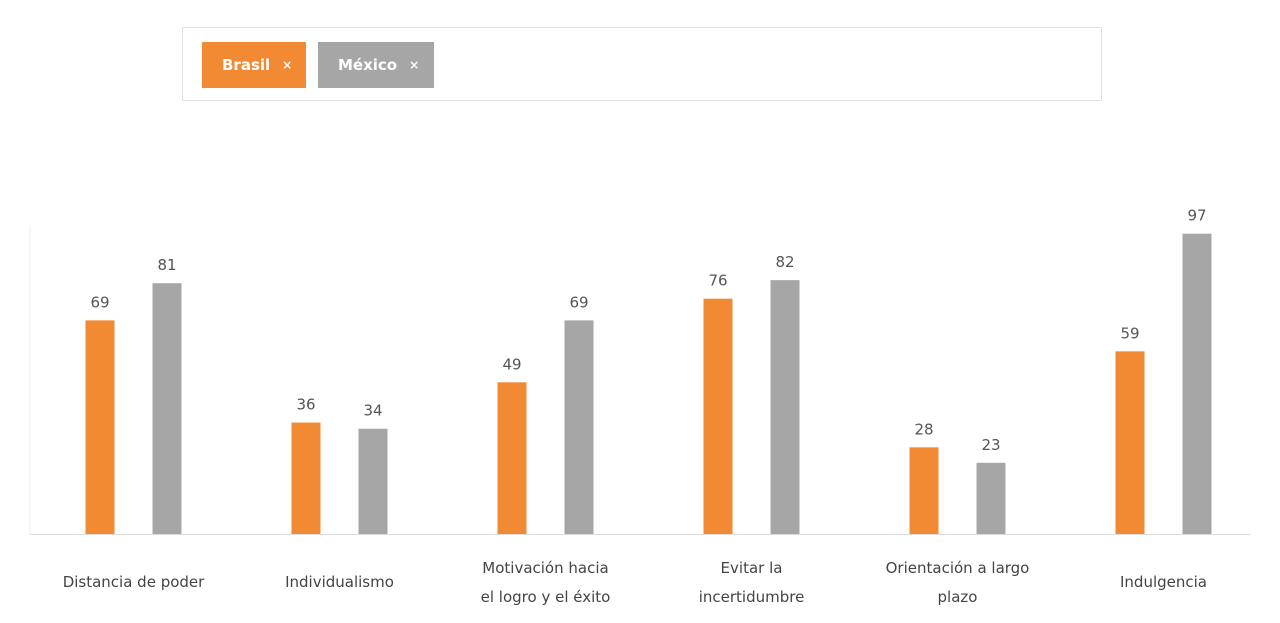 Image resolution: width=1280 pixels, height=623 pixels. I want to click on chip-brasil: Brasil ×, so click(254, 65).